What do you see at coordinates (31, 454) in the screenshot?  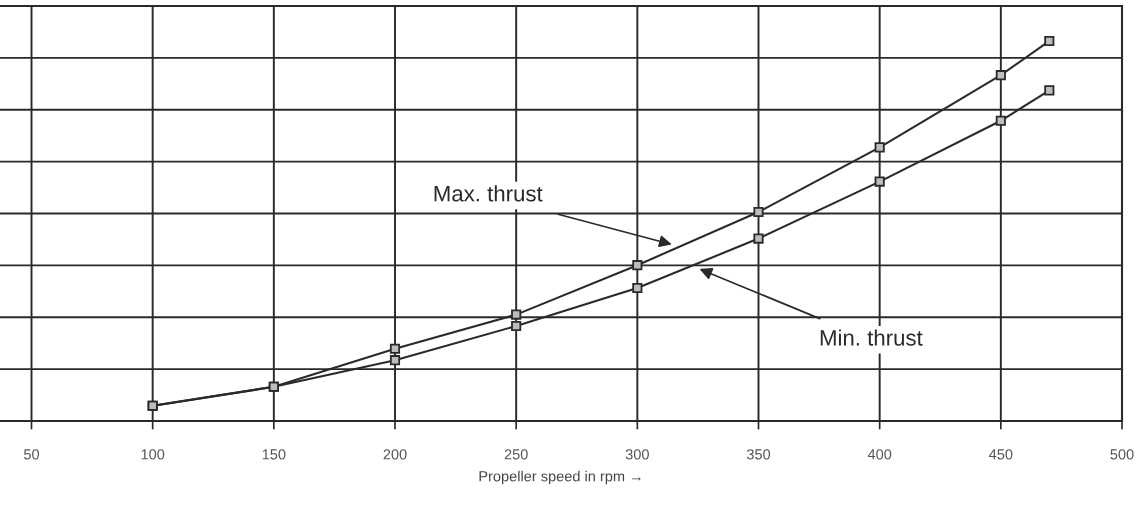 I see `x-tick-label: 50` at bounding box center [31, 454].